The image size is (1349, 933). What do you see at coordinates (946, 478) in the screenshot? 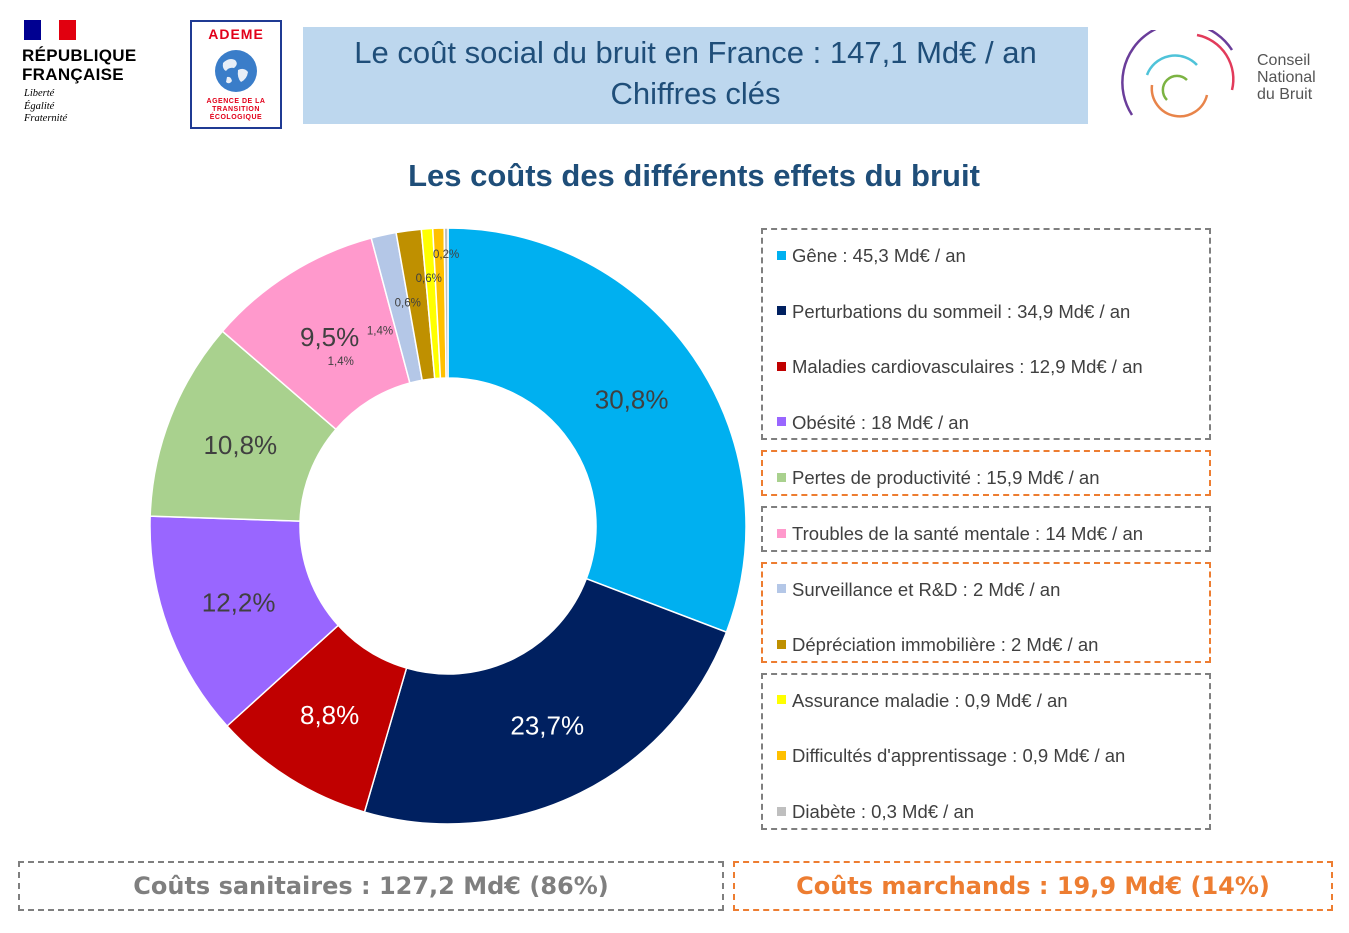
I see `legend-label: Pertes de productivité : 15,9 Md€ / an` at bounding box center [946, 478].